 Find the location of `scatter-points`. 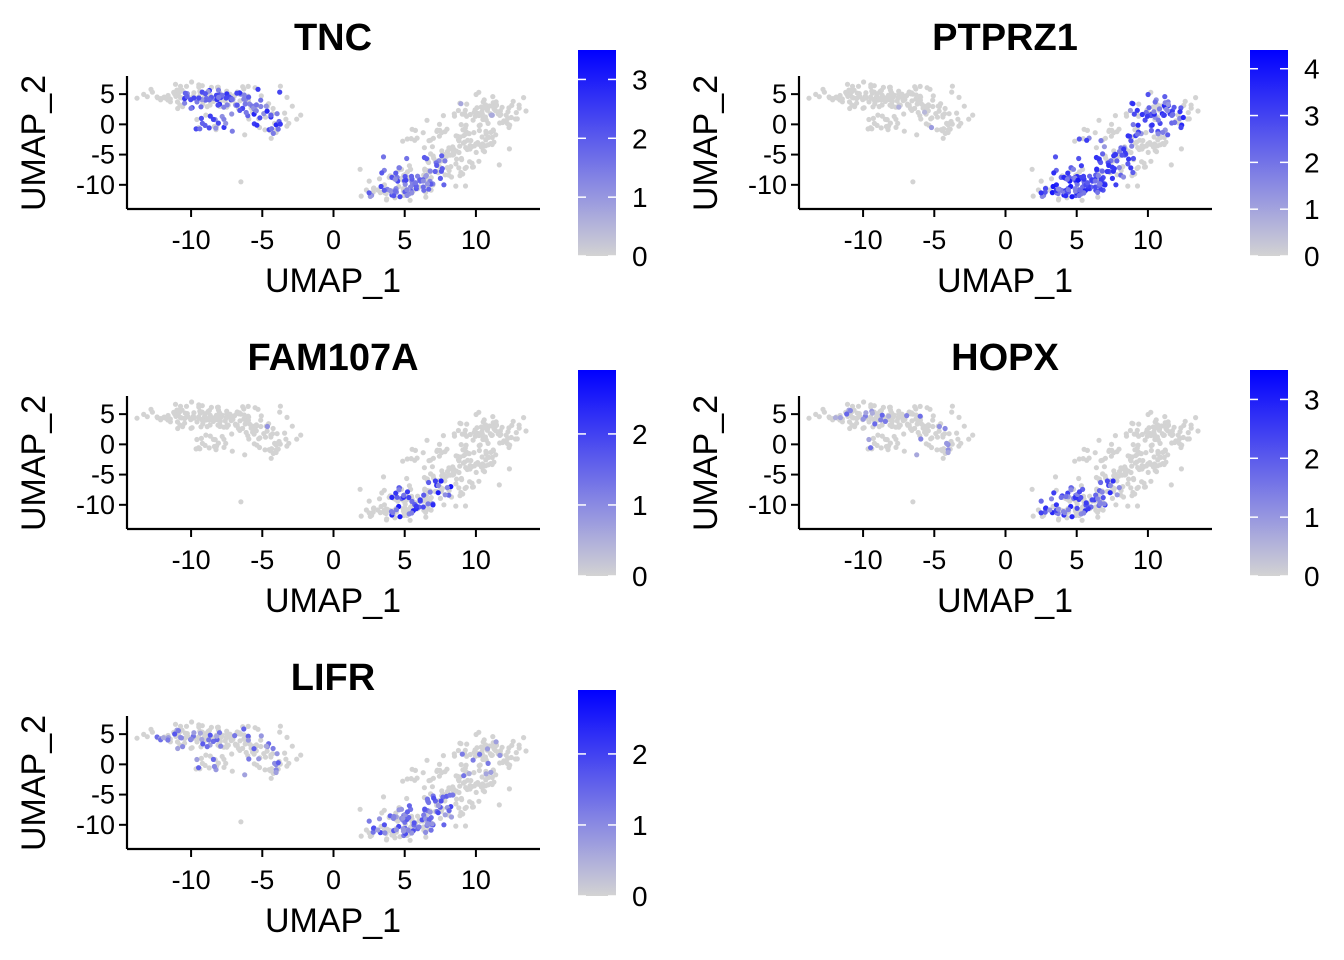

scatter-points is located at coordinates (331, 461).